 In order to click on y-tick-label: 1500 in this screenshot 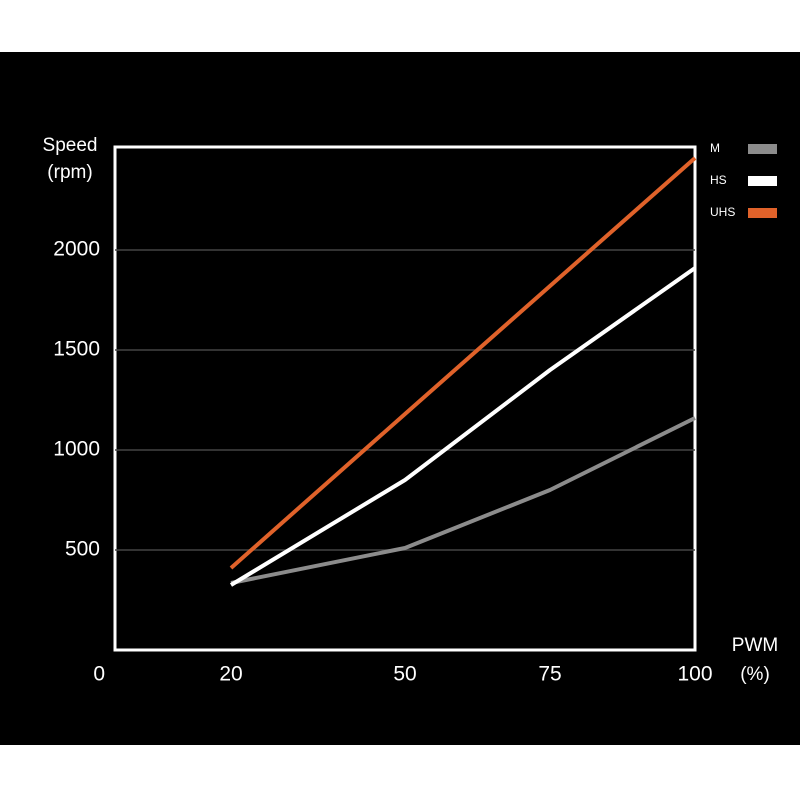, I will do `click(76, 349)`.